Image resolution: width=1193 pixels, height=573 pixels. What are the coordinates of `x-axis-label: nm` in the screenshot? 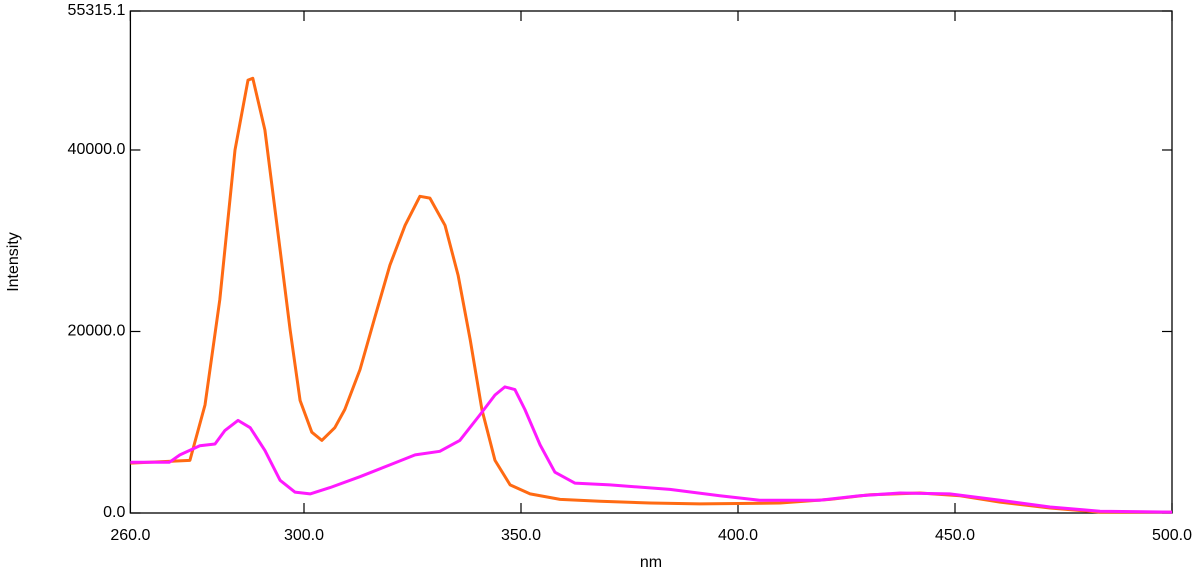 It's located at (651, 562).